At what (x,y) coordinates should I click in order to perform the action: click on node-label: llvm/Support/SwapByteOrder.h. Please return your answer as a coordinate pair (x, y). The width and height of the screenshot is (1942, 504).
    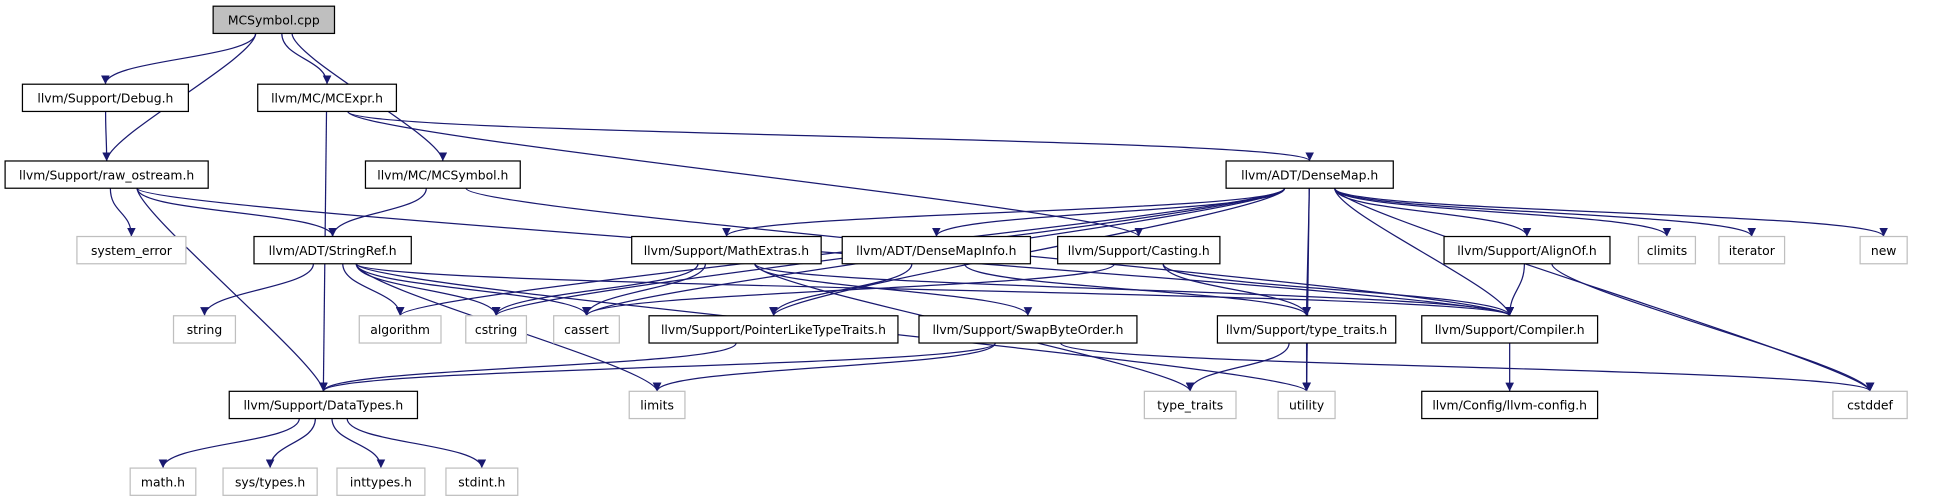
    Looking at the image, I should click on (1027, 330).